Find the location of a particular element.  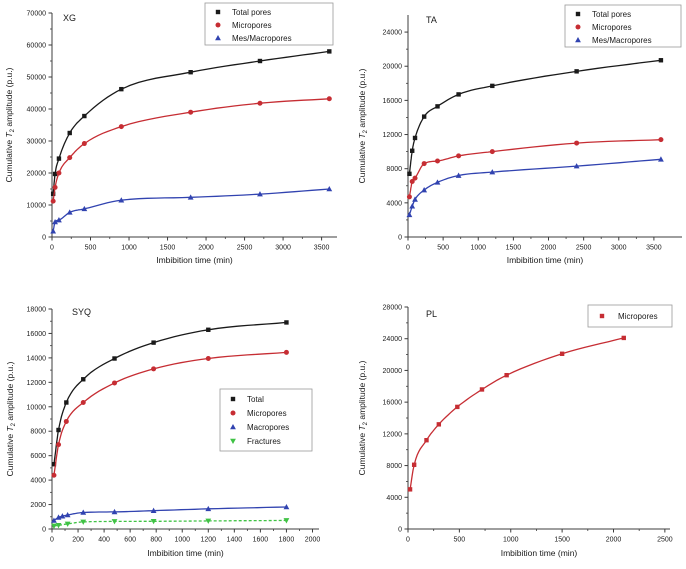

y-tick-label: 18000 is located at coordinates (37, 310).